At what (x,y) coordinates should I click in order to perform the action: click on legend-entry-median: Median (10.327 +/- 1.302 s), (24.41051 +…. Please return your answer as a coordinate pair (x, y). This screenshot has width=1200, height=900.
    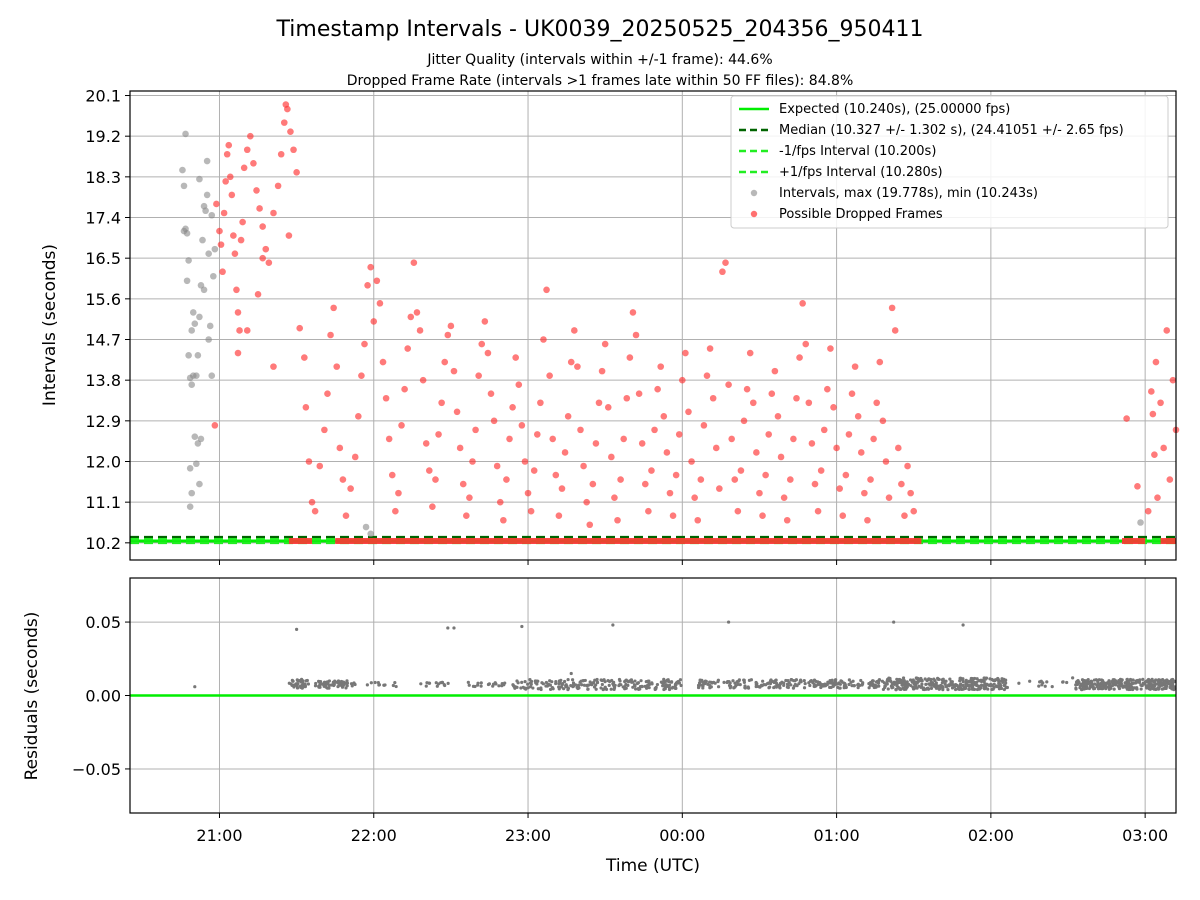
    Looking at the image, I should click on (951, 130).